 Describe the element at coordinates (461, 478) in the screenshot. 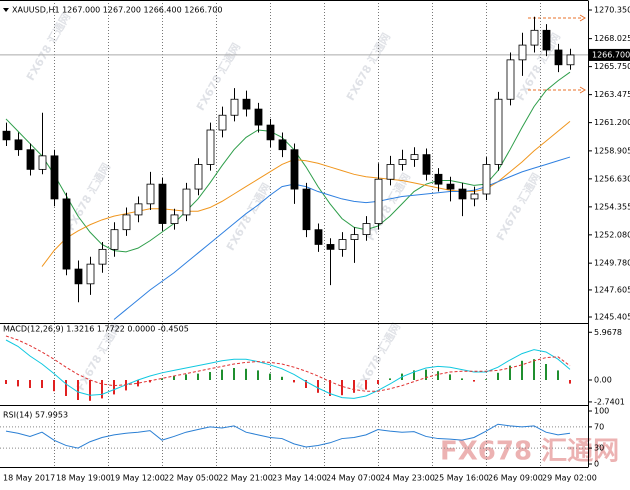

I see `x-tick-label: 25 May 16:00` at that location.